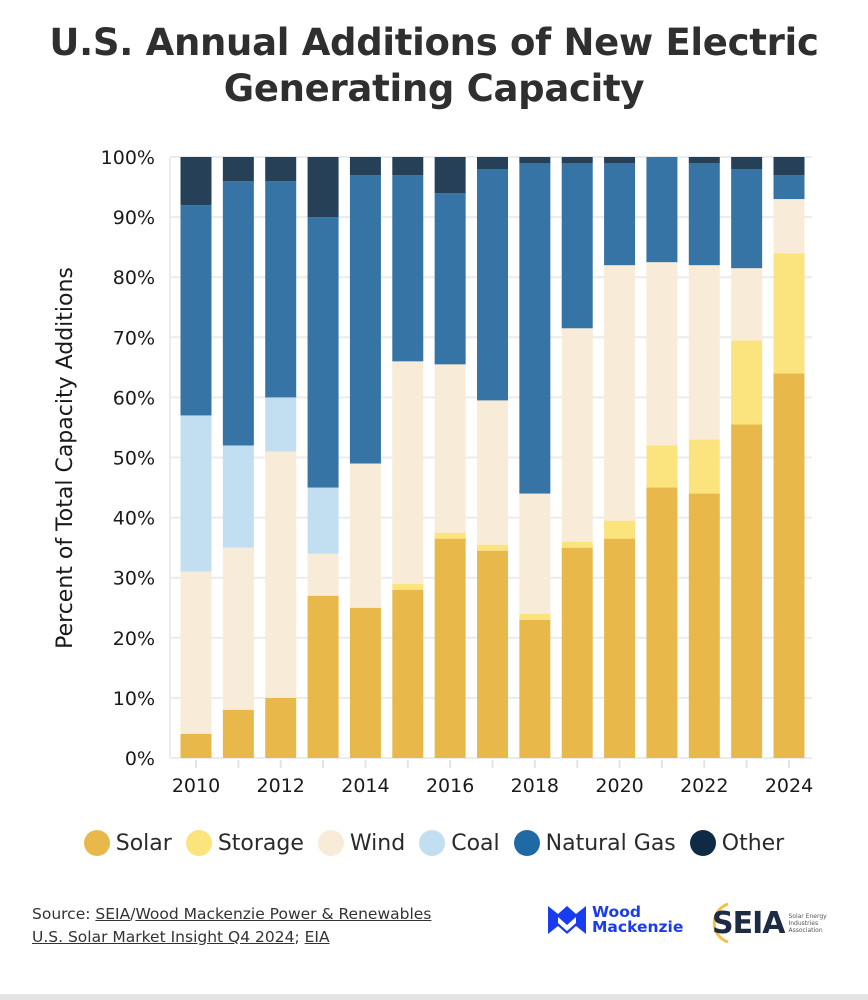  I want to click on bar-2019, so click(577, 457).